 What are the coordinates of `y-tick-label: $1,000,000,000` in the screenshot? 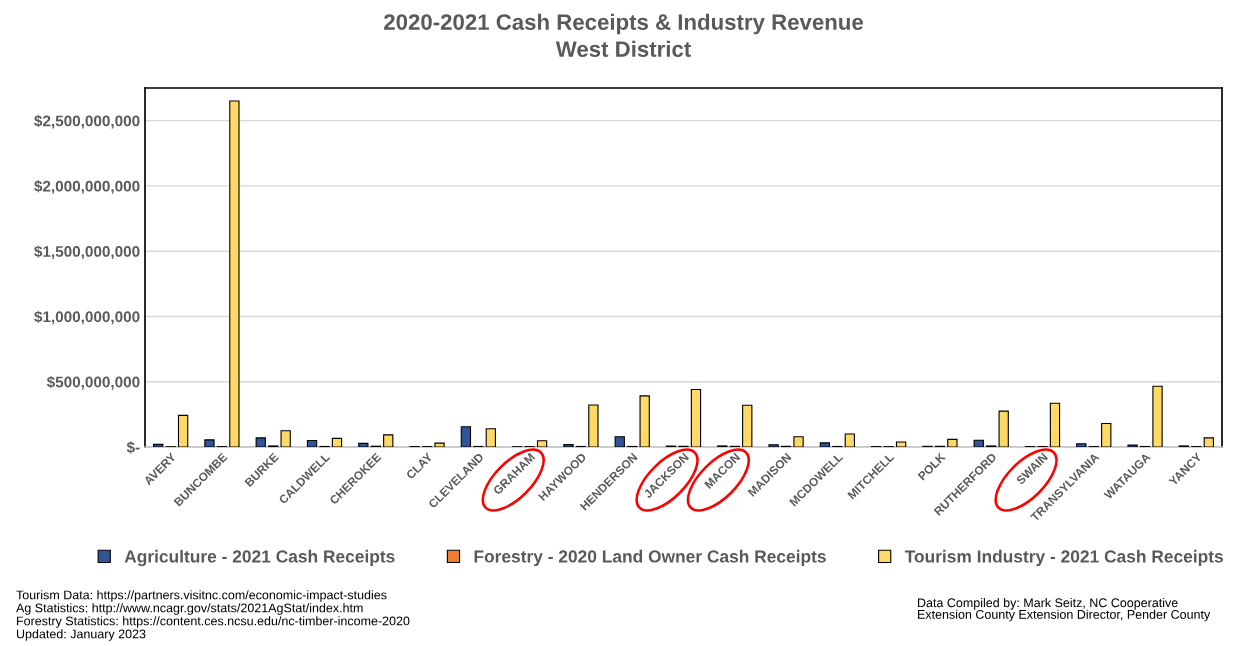 It's located at (87, 317).